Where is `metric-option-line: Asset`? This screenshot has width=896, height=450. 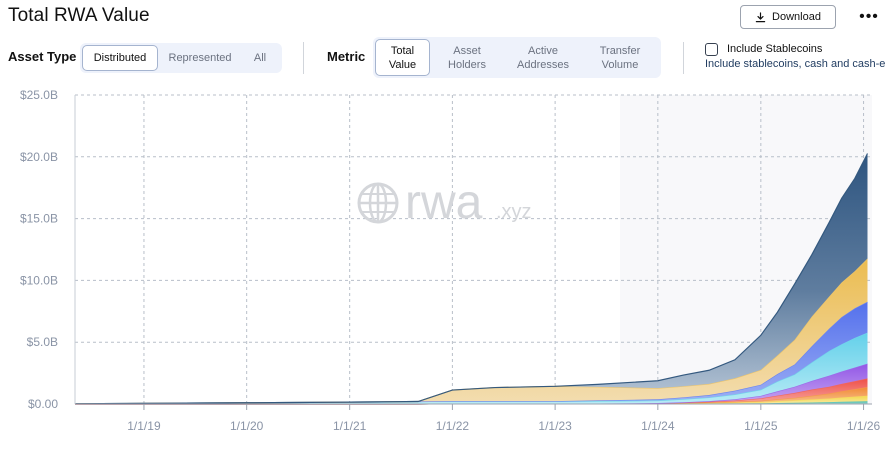
metric-option-line: Asset is located at coordinates (467, 50).